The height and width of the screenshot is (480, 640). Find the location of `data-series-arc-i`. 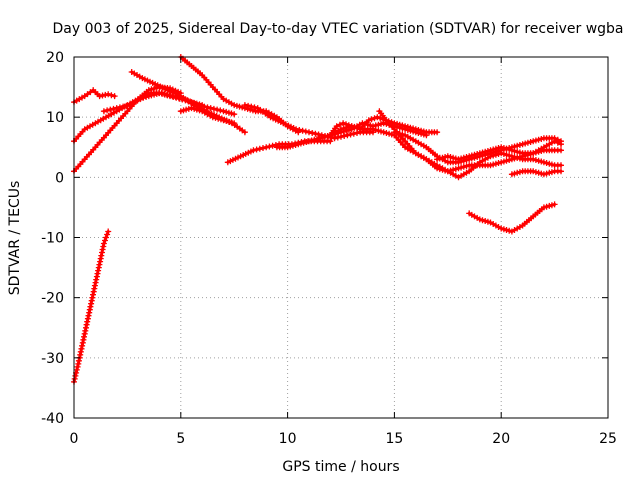

data-series-arc-i is located at coordinates (279, 152).